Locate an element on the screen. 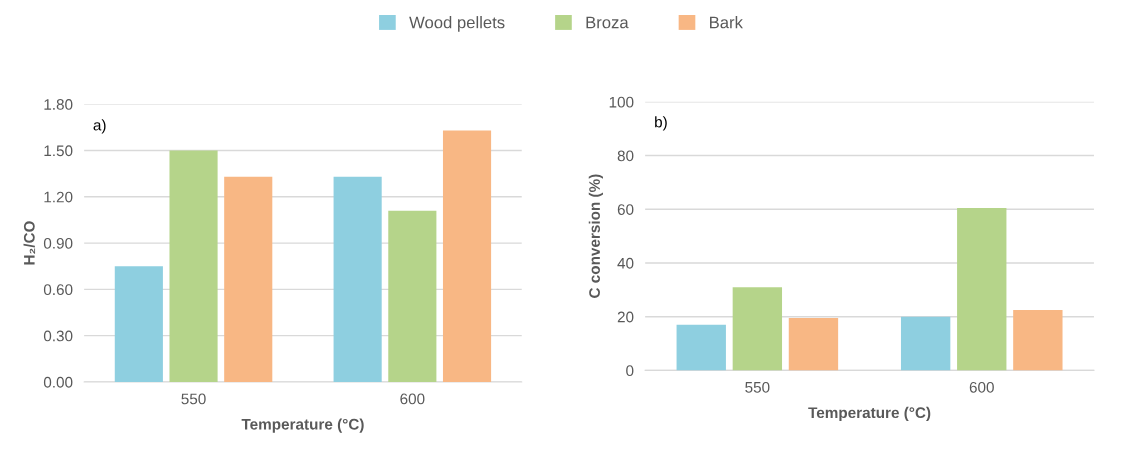  y-tick-label: 60 is located at coordinates (625, 209).